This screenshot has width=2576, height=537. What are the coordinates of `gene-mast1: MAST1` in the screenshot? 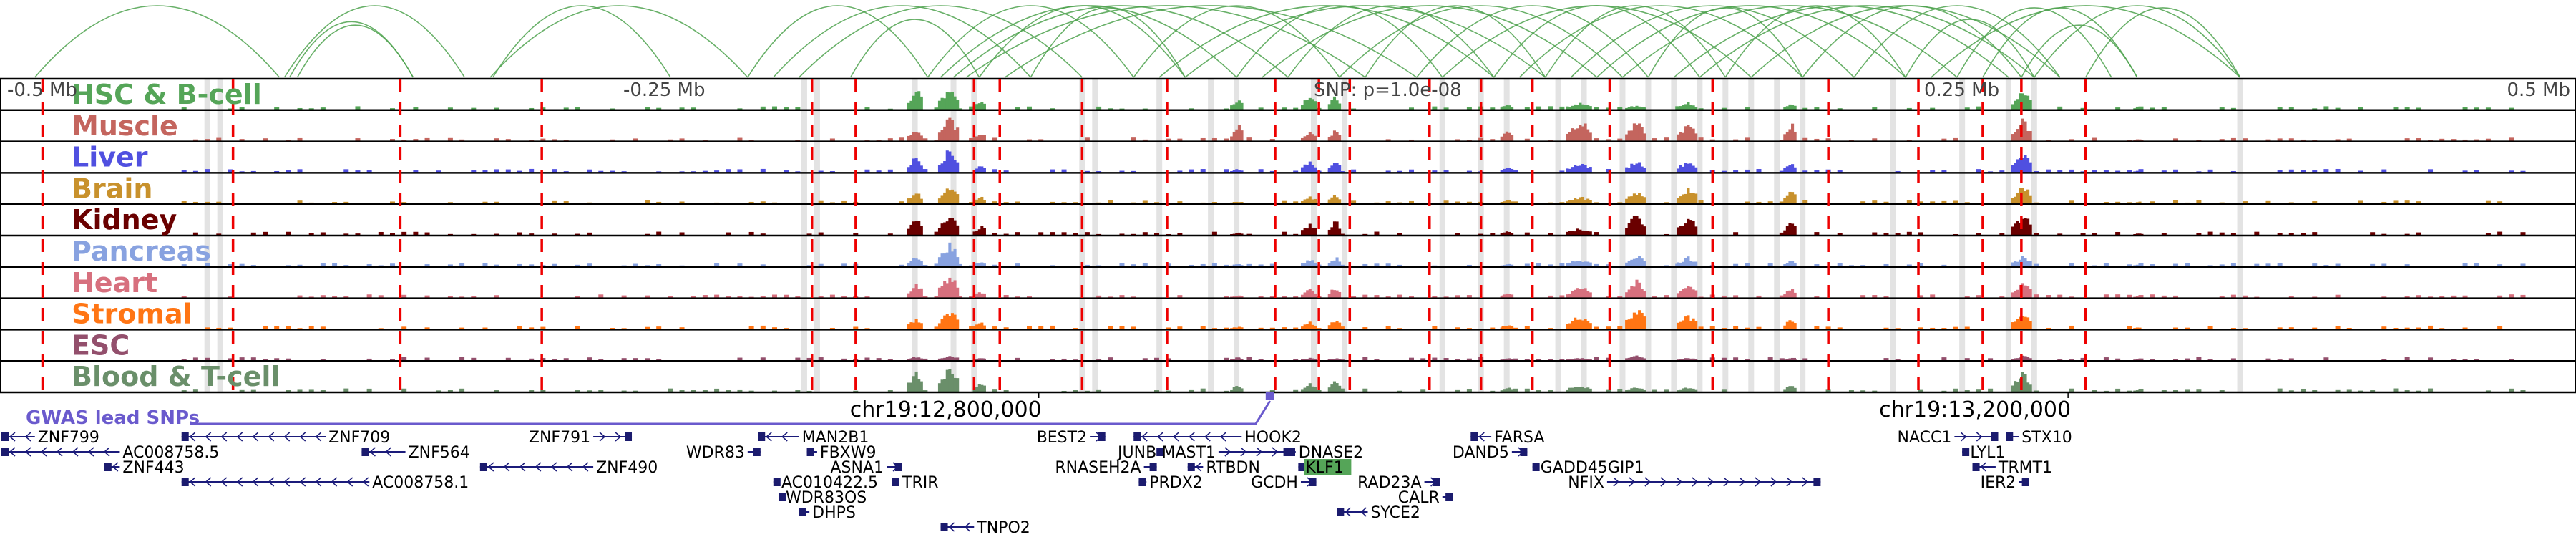 It's located at (1226, 453).